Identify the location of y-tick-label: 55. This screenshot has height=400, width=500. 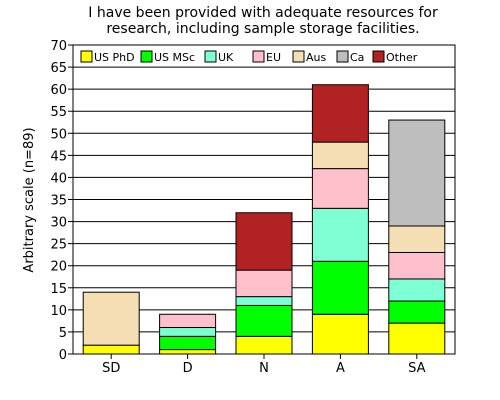
(58, 112).